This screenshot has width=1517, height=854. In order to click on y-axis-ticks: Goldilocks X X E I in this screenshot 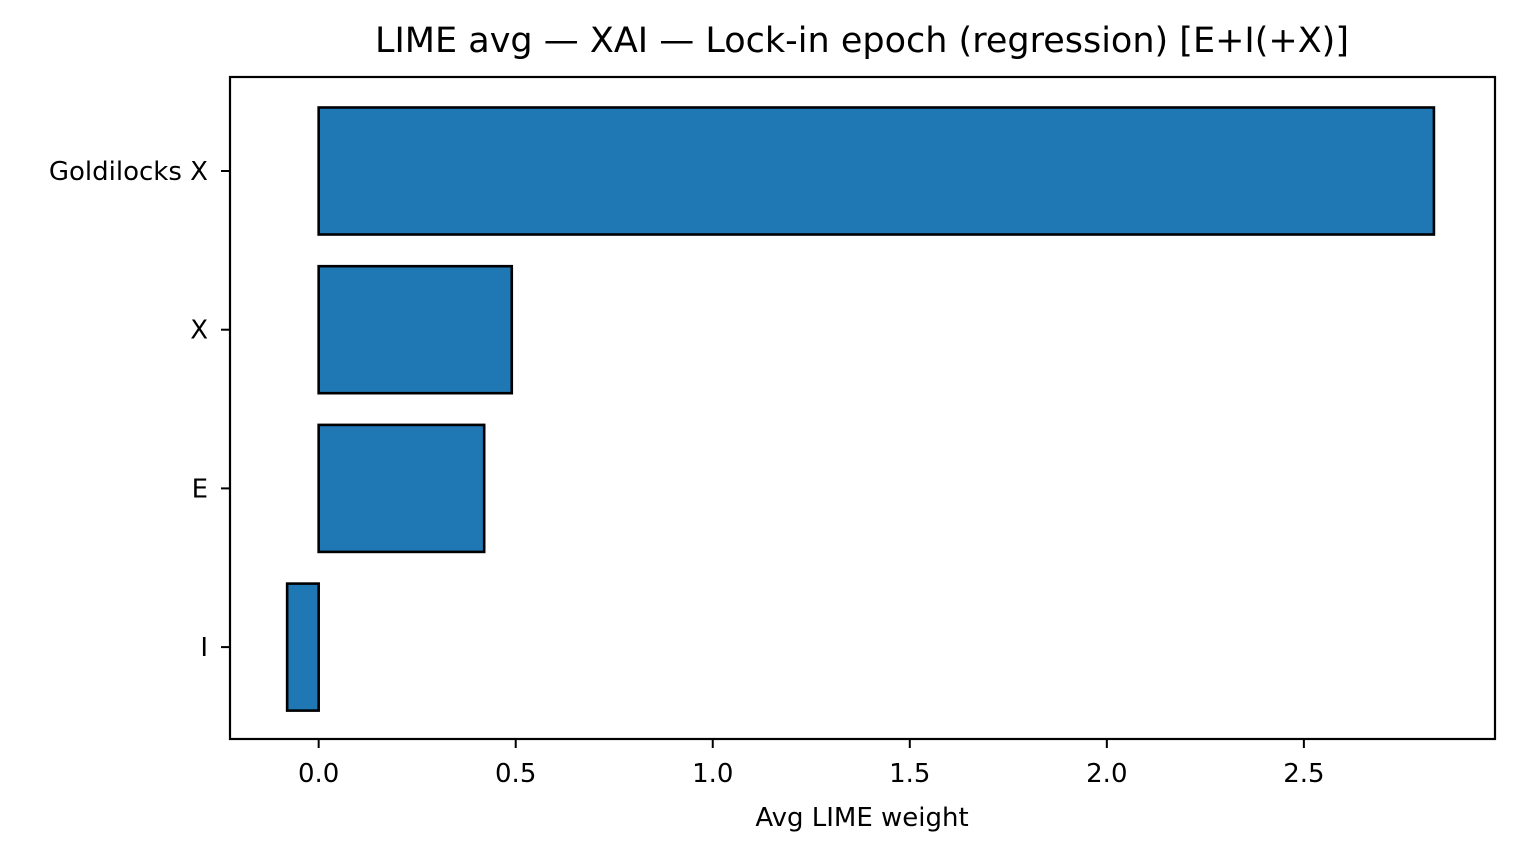, I will do `click(139, 410)`.